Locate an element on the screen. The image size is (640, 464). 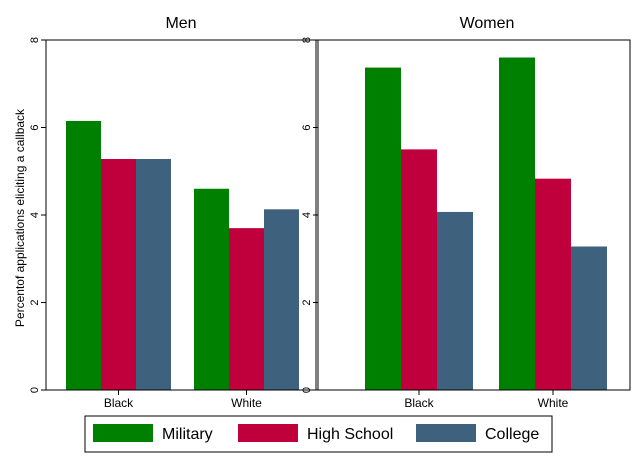
legend-swatch-high-school is located at coordinates (268, 433).